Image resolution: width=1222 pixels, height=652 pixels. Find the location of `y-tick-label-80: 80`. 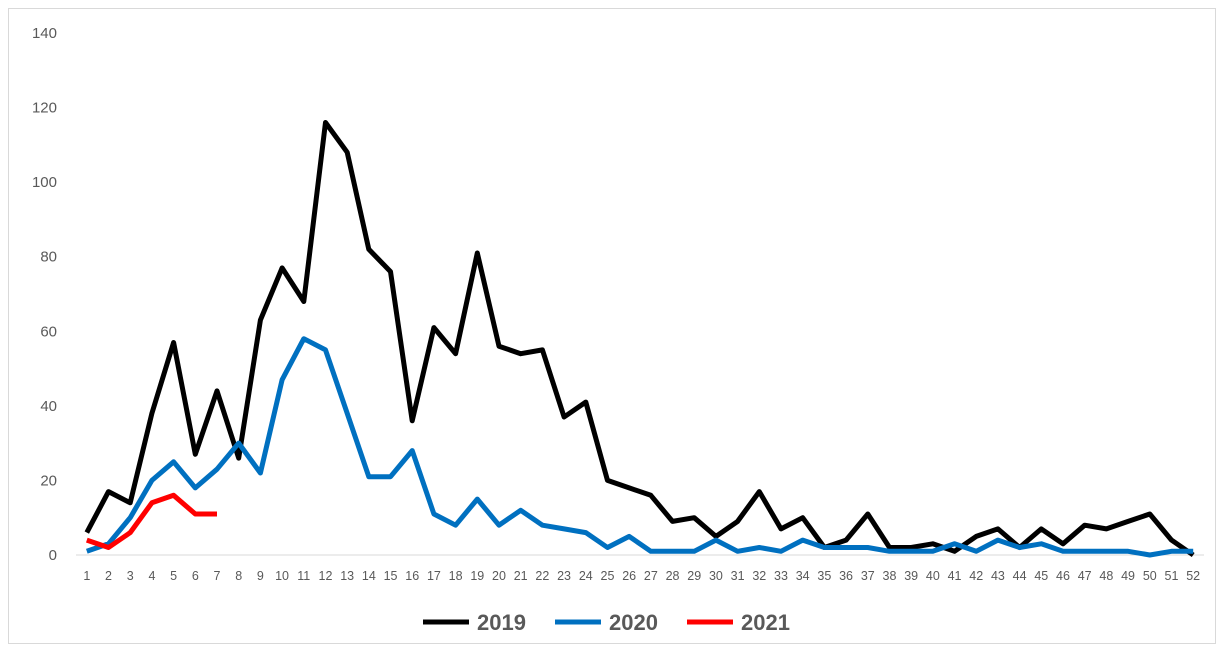

y-tick-label-80: 80 is located at coordinates (48, 257).